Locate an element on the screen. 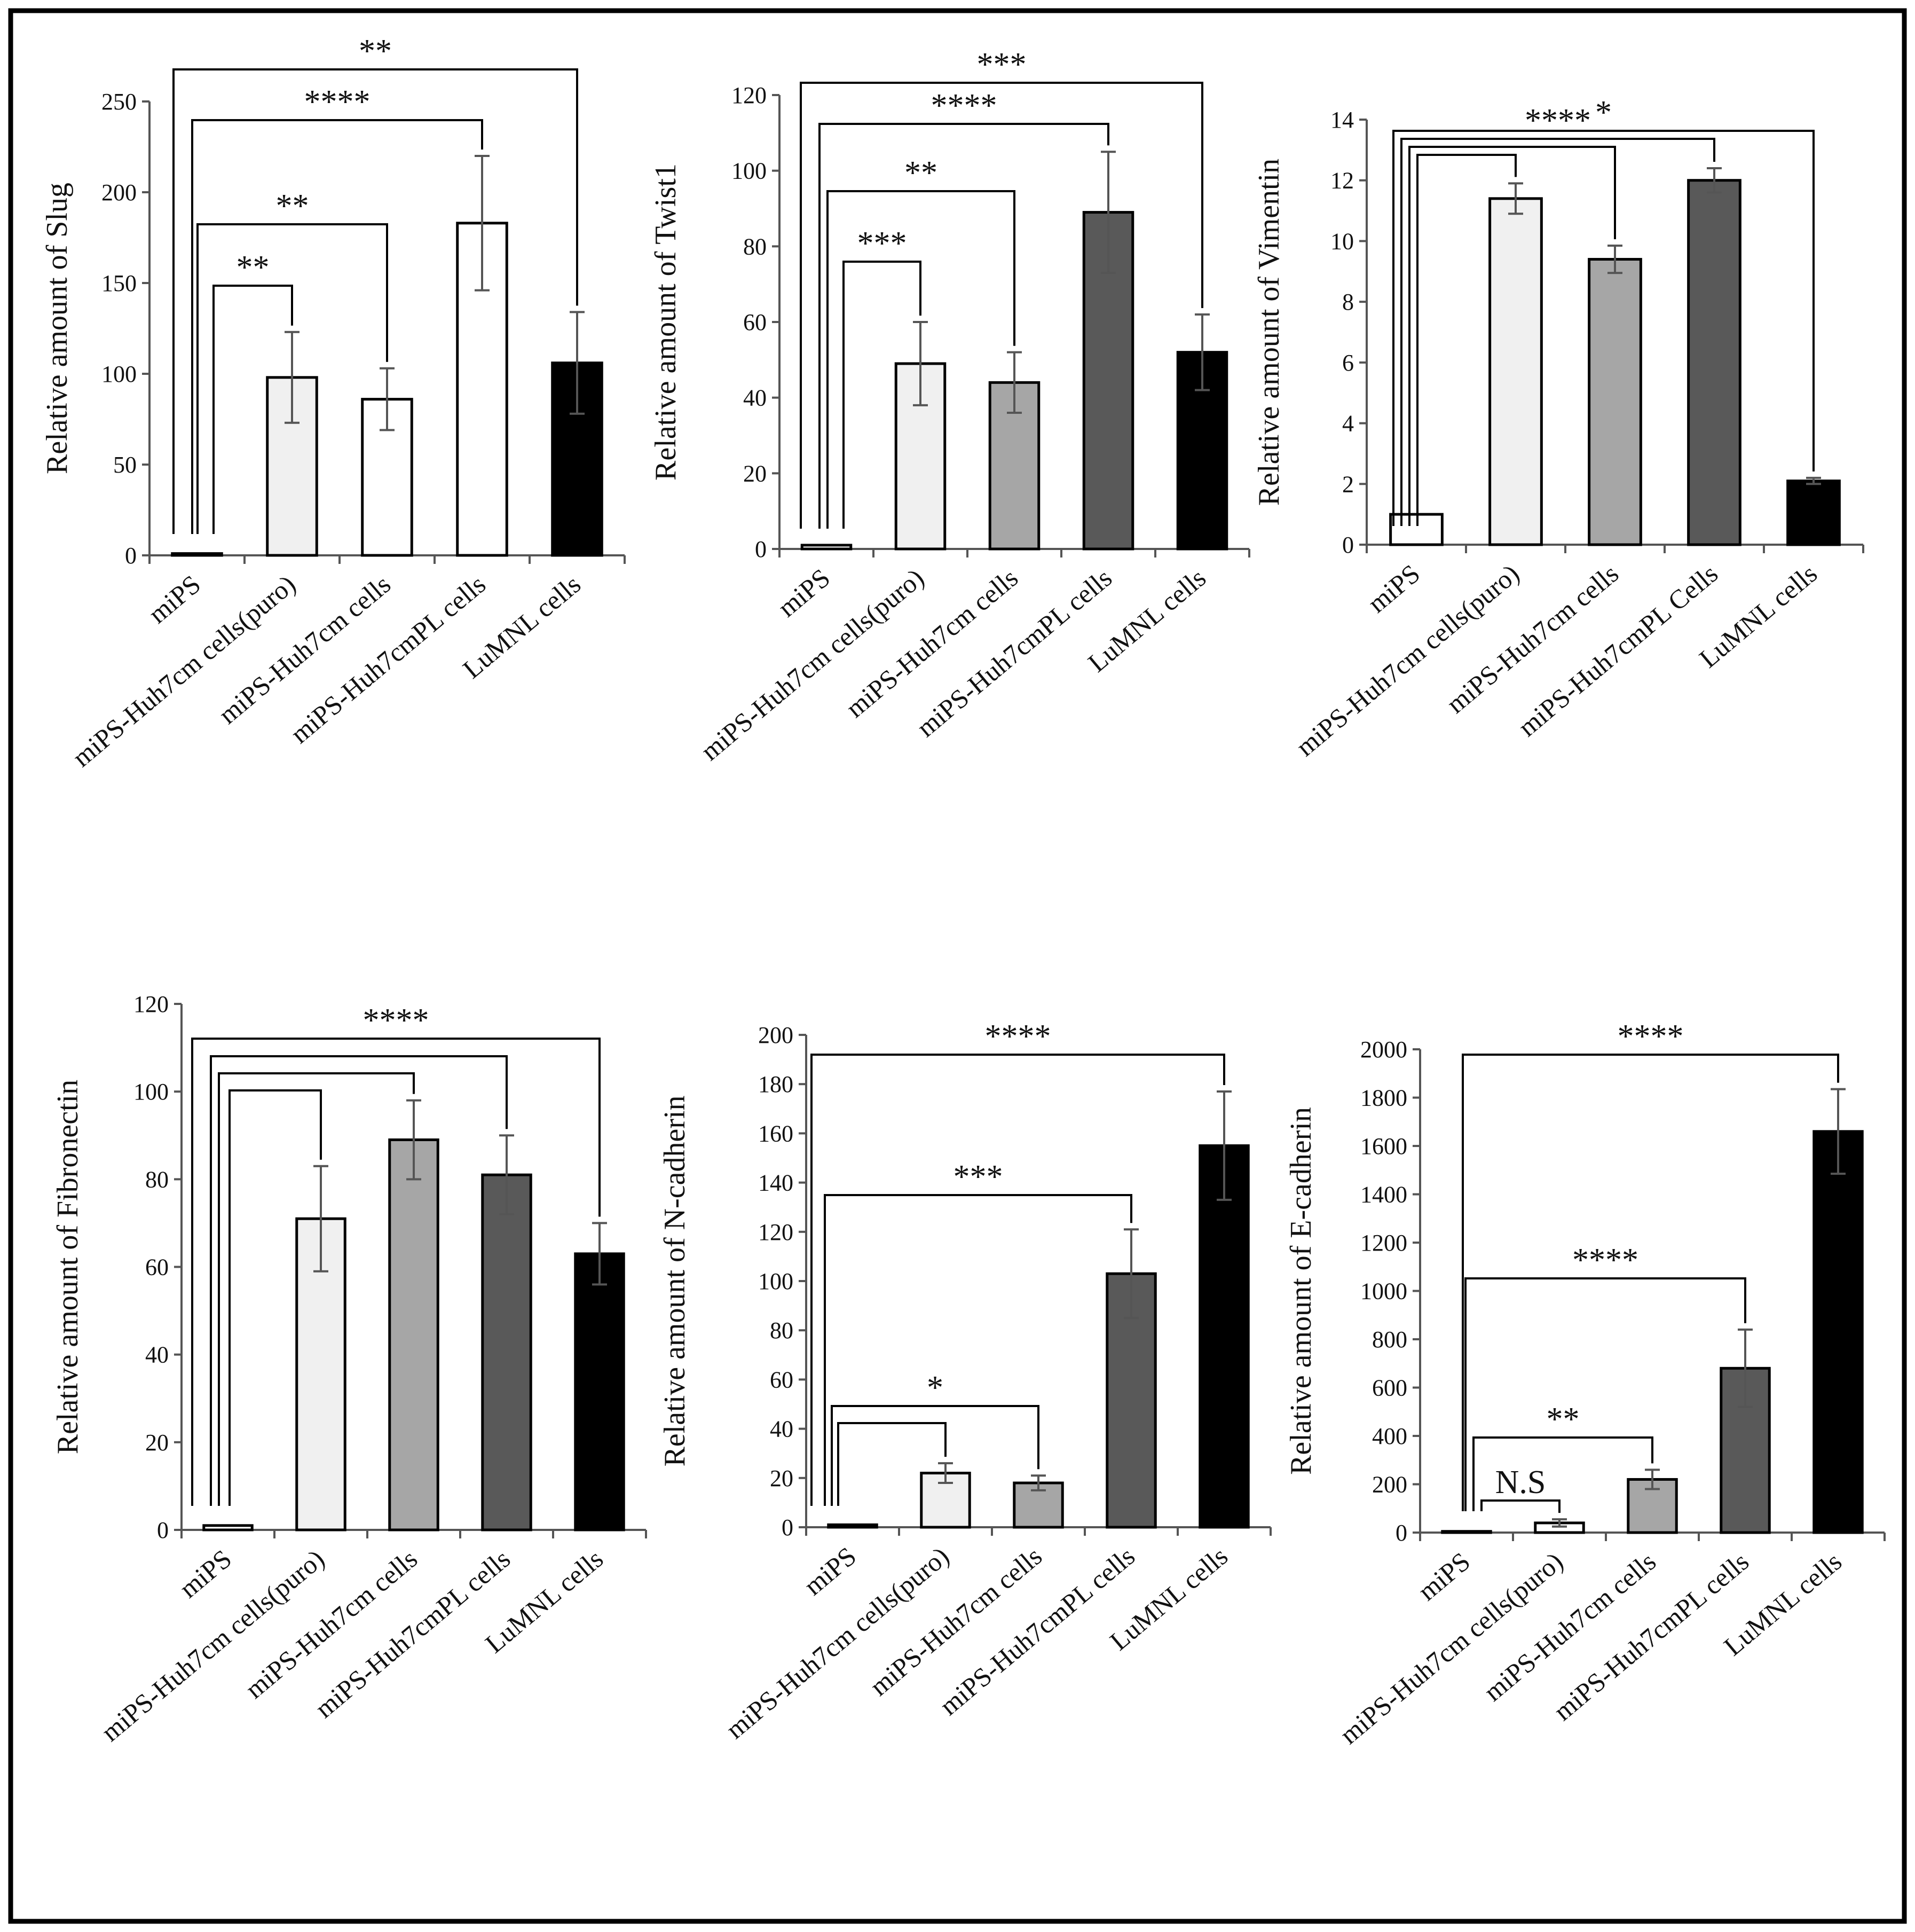 This screenshot has width=1915, height=1932. y-tick-label: 150 is located at coordinates (119, 283).